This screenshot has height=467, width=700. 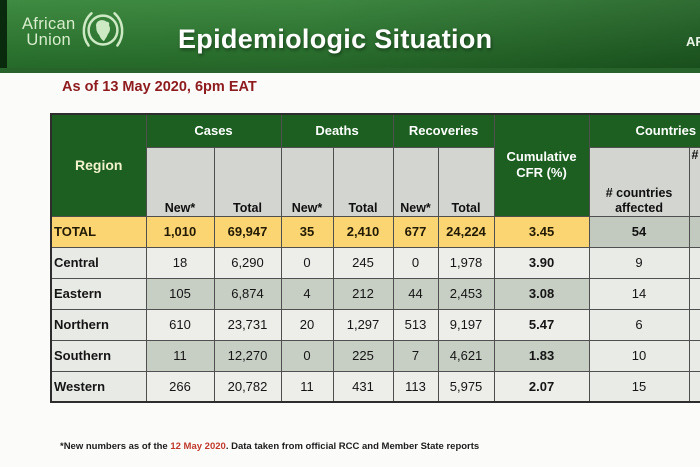 I want to click on deaths-new-cell: 35, so click(x=307, y=231).